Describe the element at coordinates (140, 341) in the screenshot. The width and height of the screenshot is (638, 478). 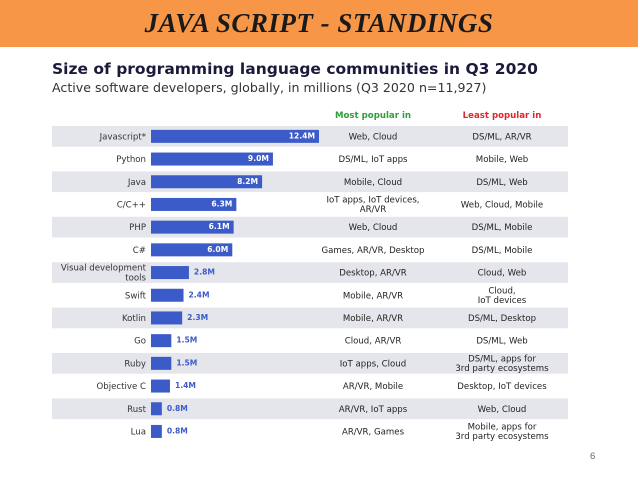
I see `category-label: Go` at that location.